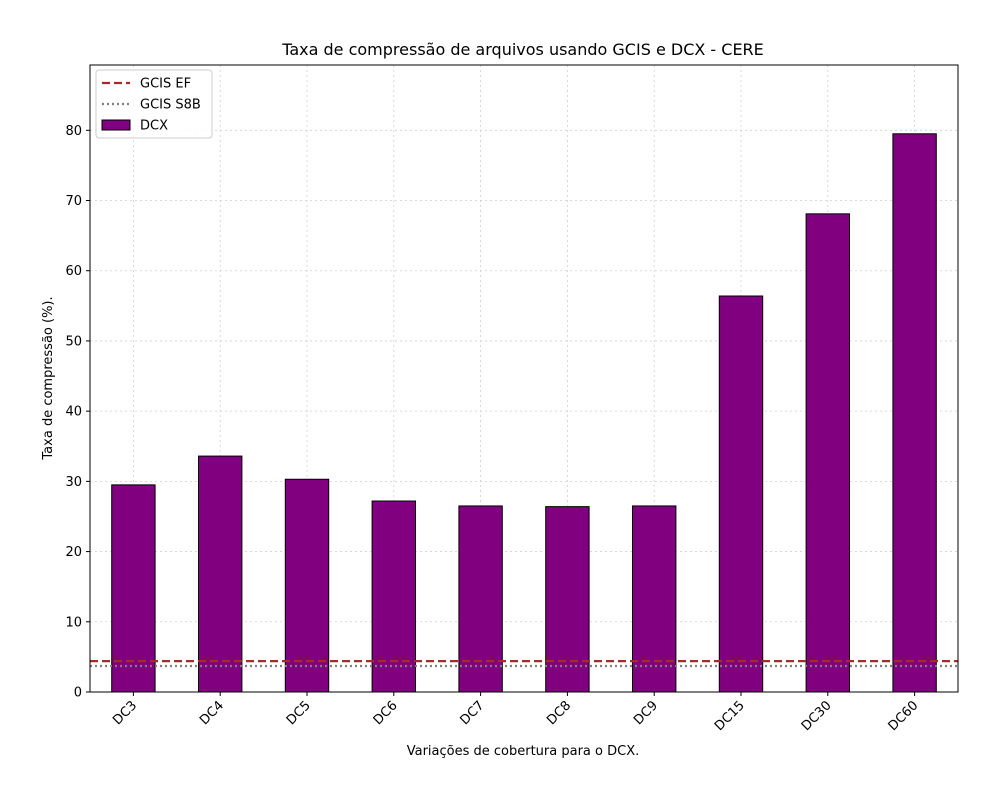 The height and width of the screenshot is (800, 1000). I want to click on y-tick-label: 0, so click(78, 693).